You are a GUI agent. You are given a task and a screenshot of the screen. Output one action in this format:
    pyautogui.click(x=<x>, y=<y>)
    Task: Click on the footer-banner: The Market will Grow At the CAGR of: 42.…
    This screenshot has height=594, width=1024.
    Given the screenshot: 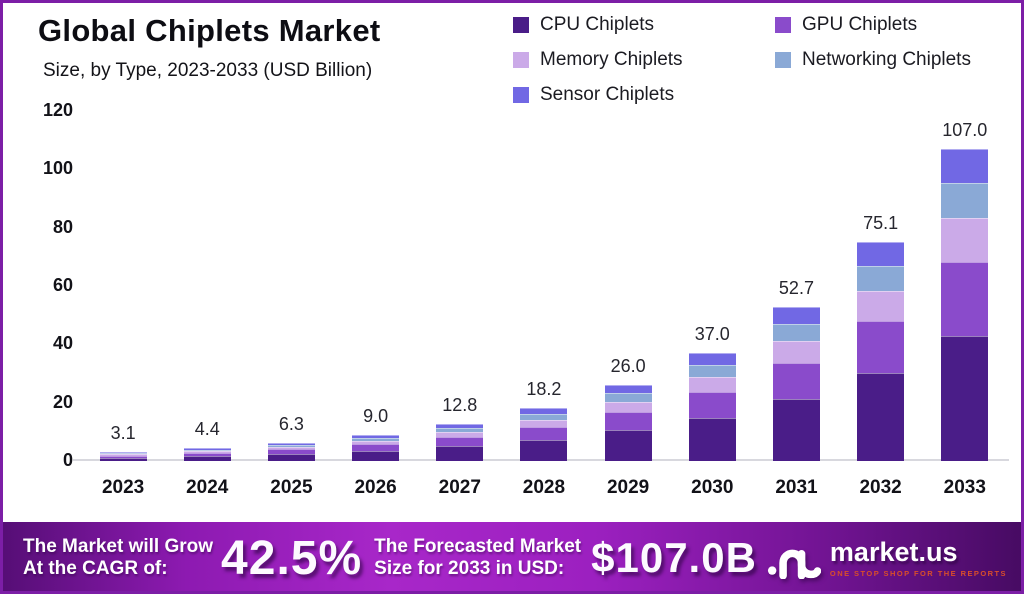 What is the action you would take?
    pyautogui.click(x=512, y=556)
    